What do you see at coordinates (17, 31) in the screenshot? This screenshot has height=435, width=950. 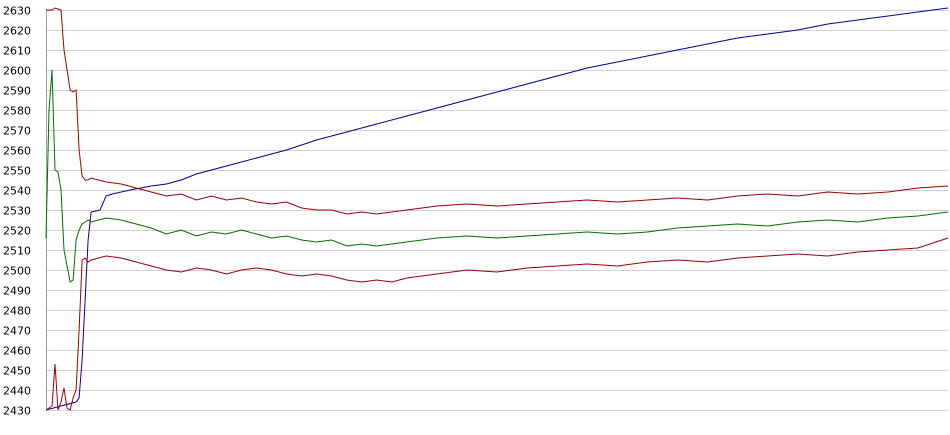 I see `y-tick-label: 2620` at bounding box center [17, 31].